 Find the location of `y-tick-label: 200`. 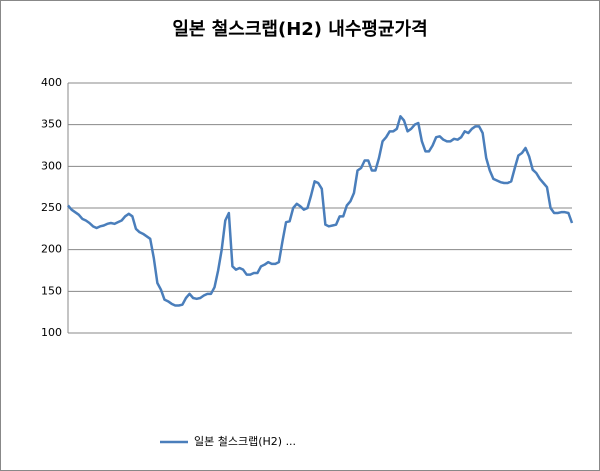

y-tick-label: 200 is located at coordinates (51, 249).